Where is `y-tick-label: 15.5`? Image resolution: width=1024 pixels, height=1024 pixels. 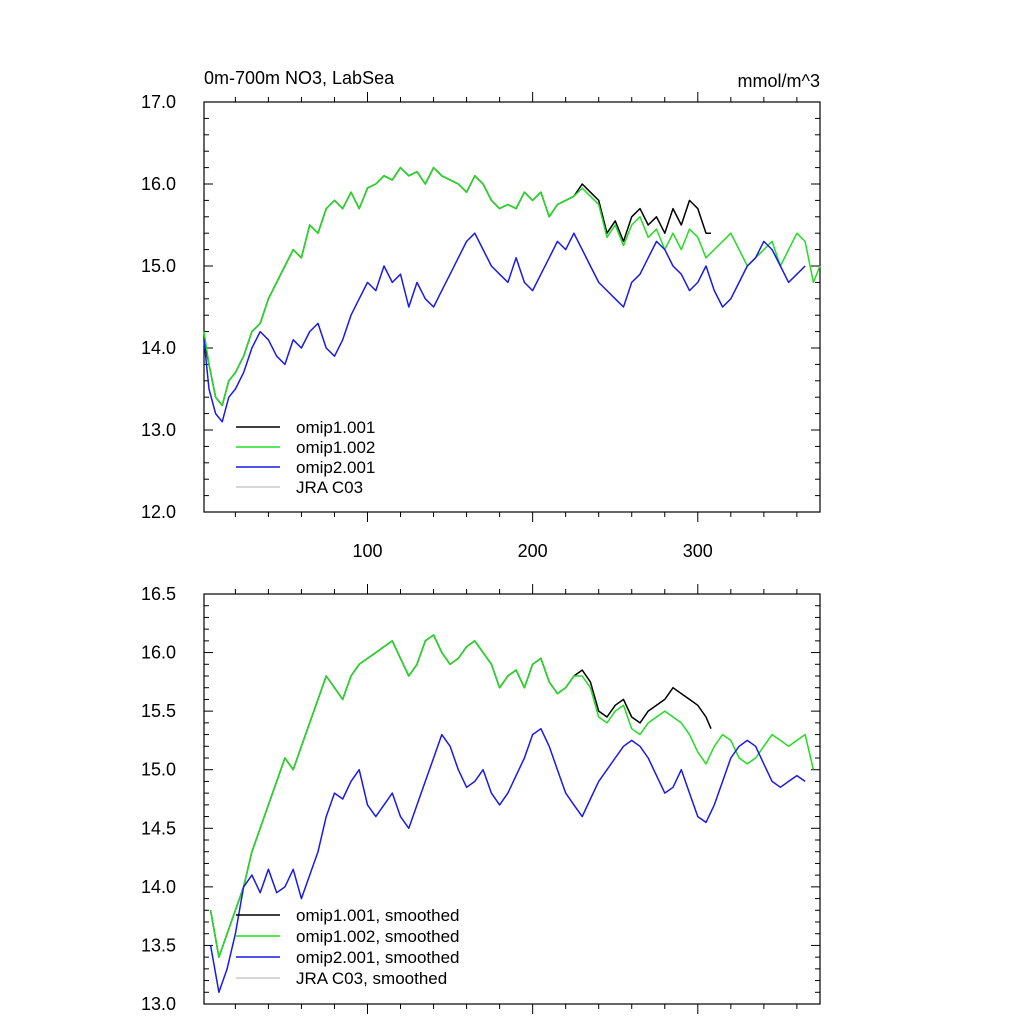
y-tick-label: 15.5 is located at coordinates (158, 711).